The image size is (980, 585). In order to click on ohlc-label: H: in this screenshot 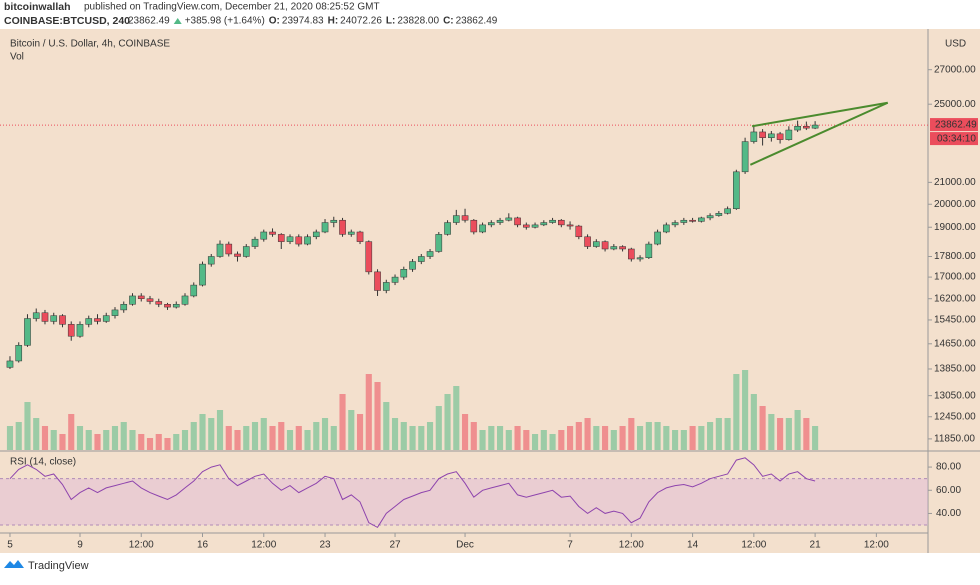, I will do `click(333, 21)`.